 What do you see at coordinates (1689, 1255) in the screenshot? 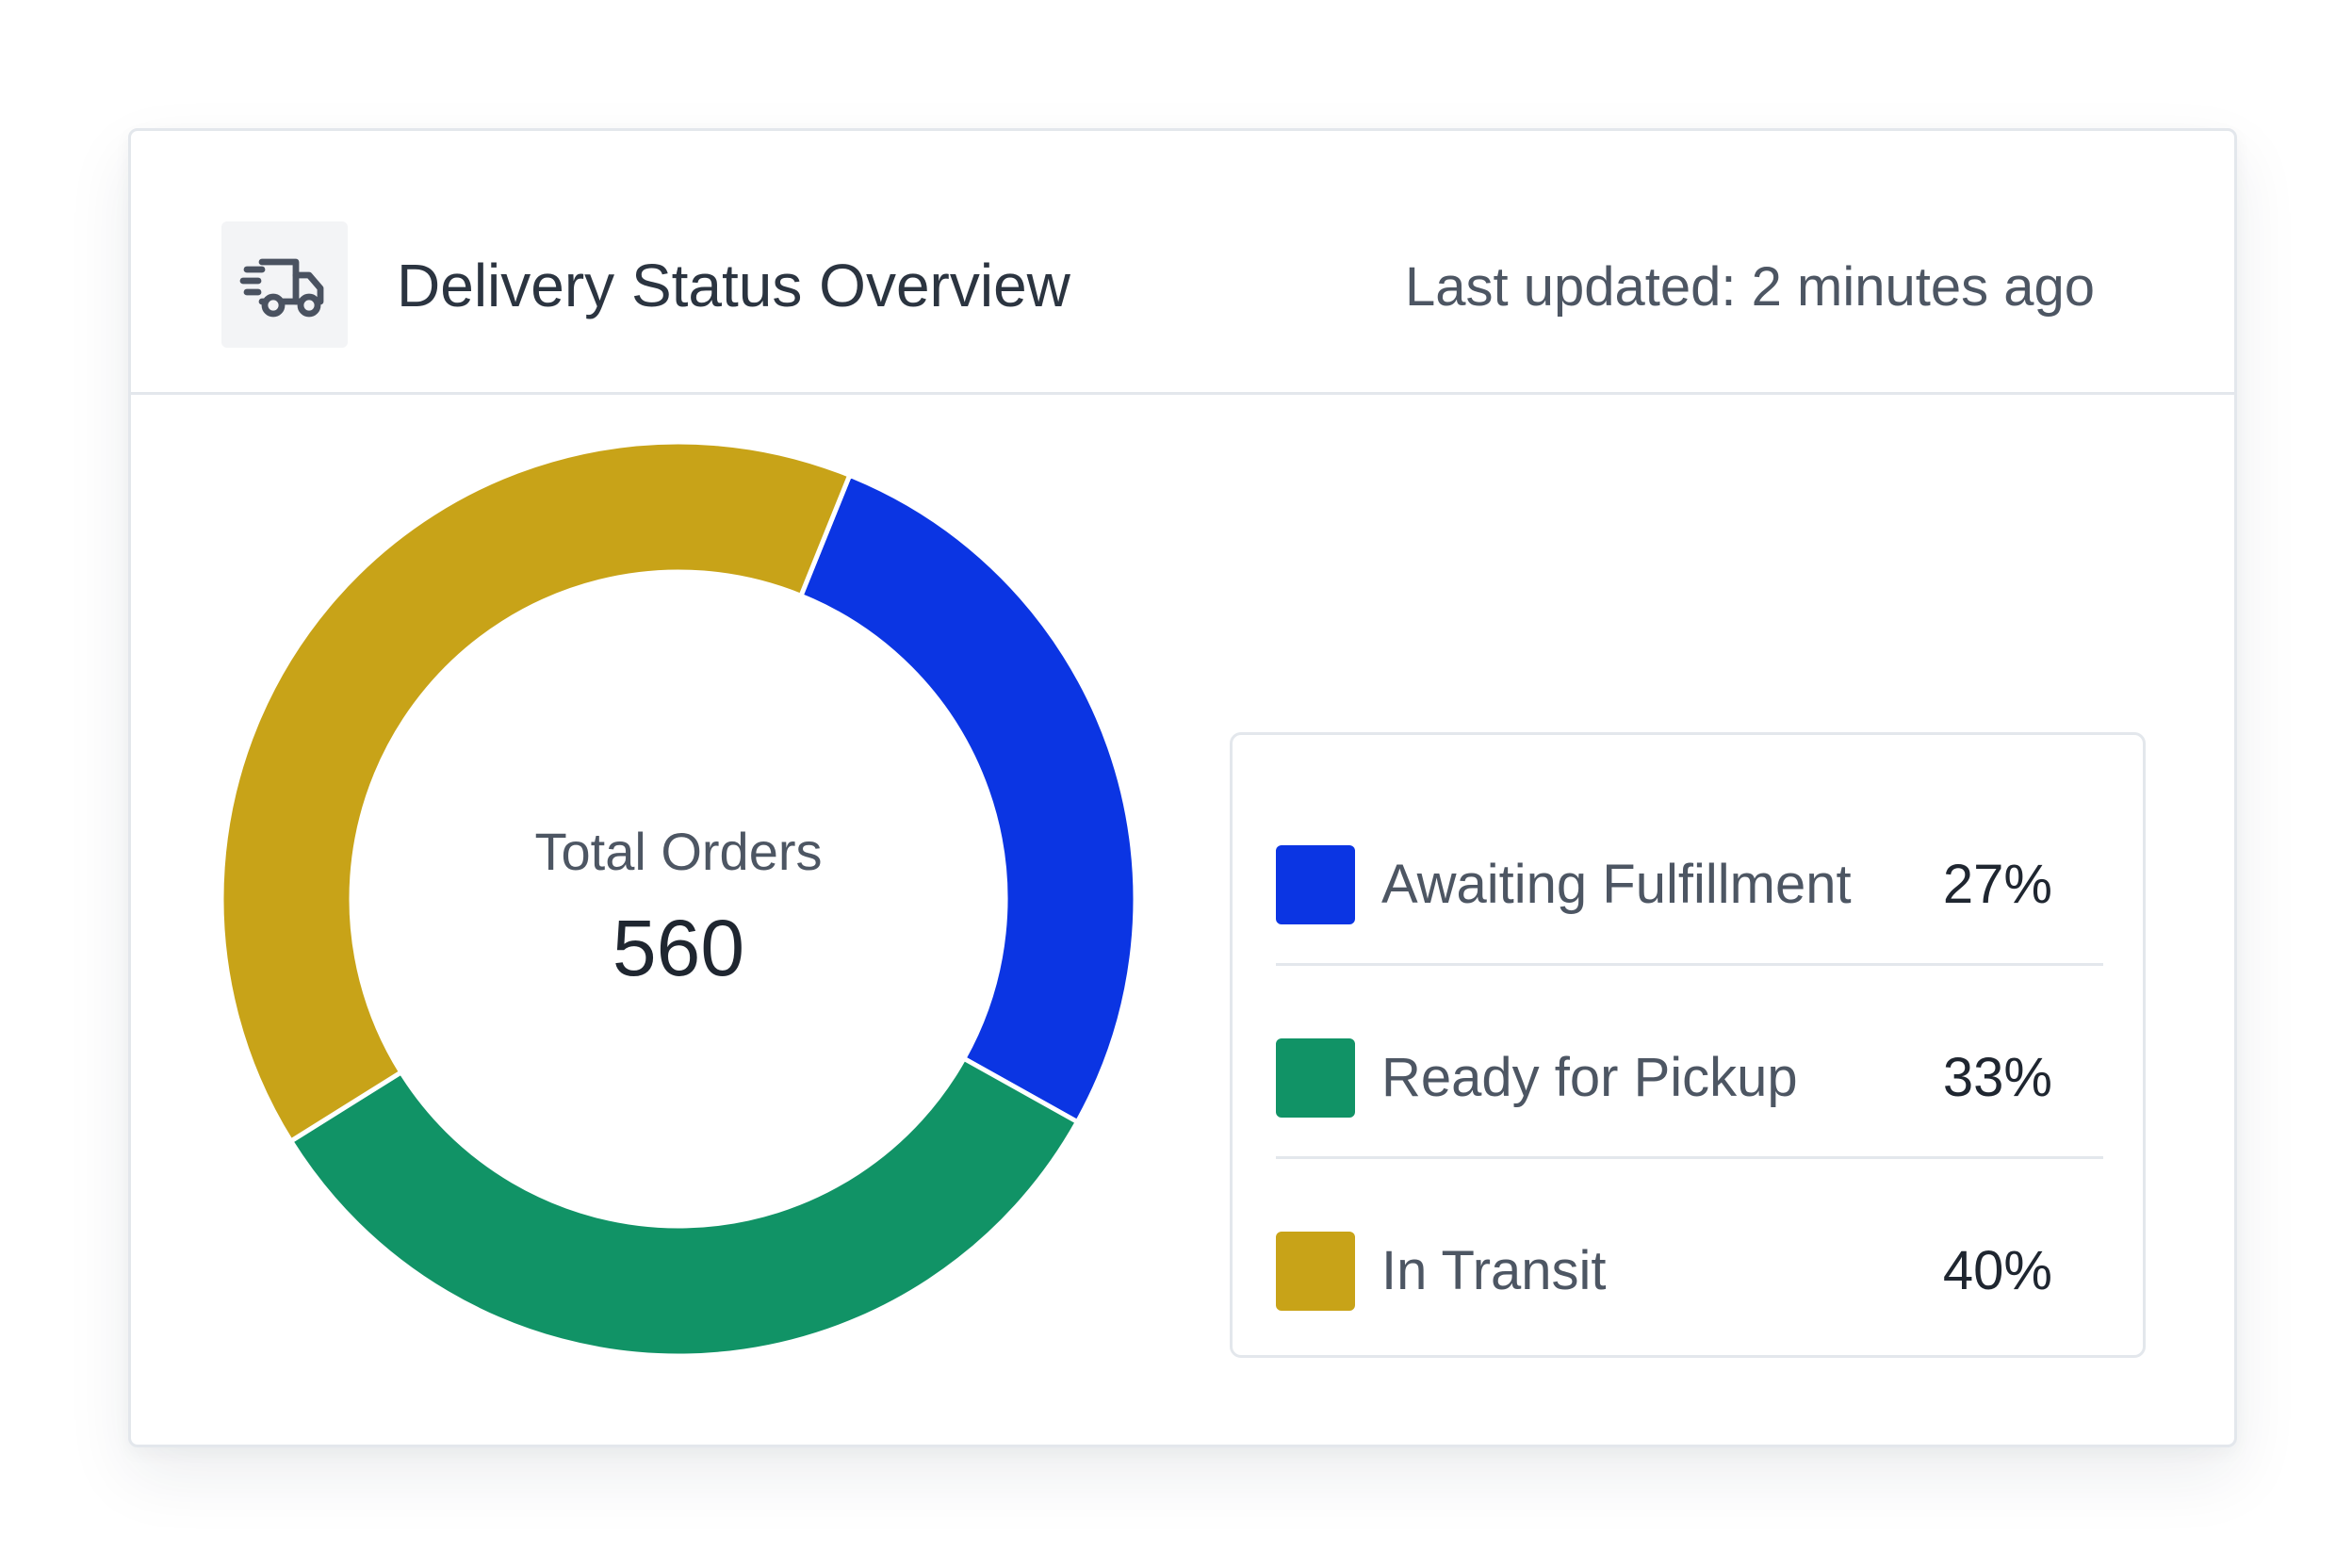
I see `legend-item-in-transit: In Transit 40%` at bounding box center [1689, 1255].